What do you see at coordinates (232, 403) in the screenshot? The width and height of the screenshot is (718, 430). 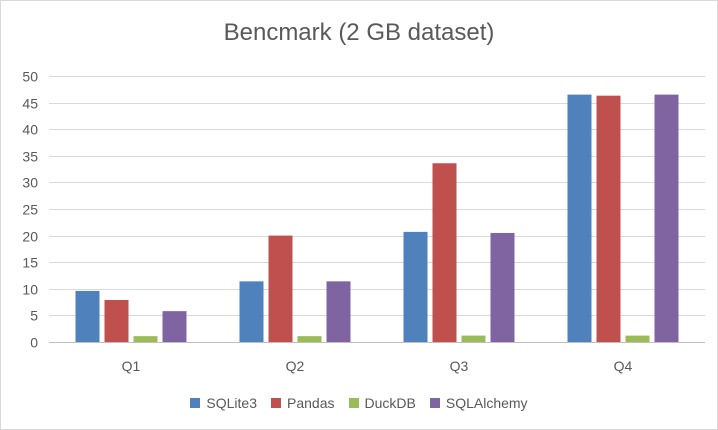 I see `legend-label: SQLite3` at bounding box center [232, 403].